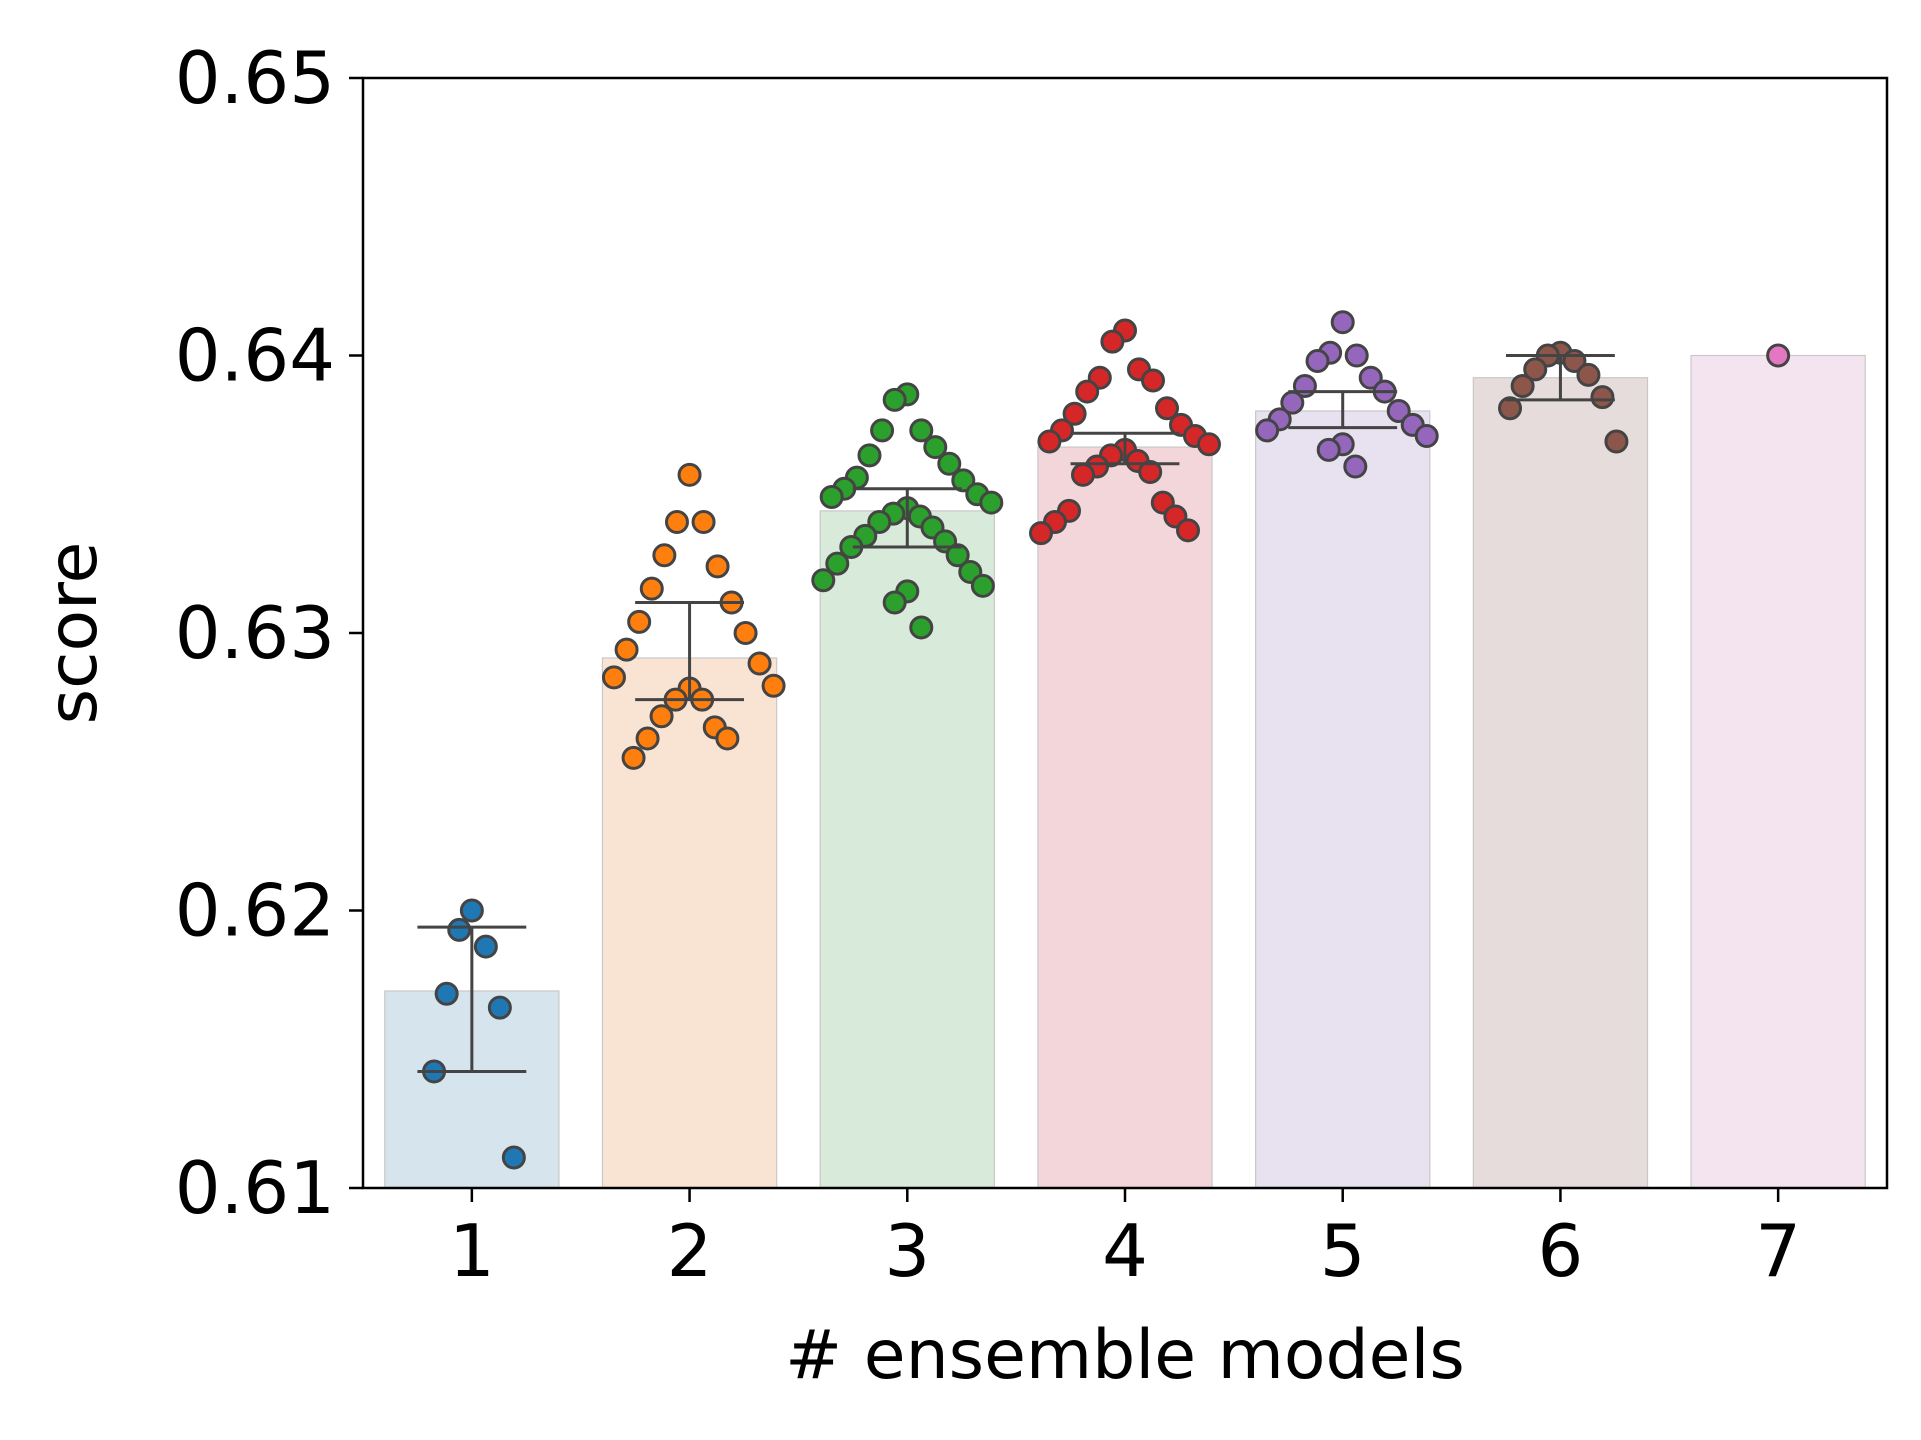 The image size is (1921, 1440). What do you see at coordinates (472, 1251) in the screenshot?
I see `x-tick-label-1: 1` at bounding box center [472, 1251].